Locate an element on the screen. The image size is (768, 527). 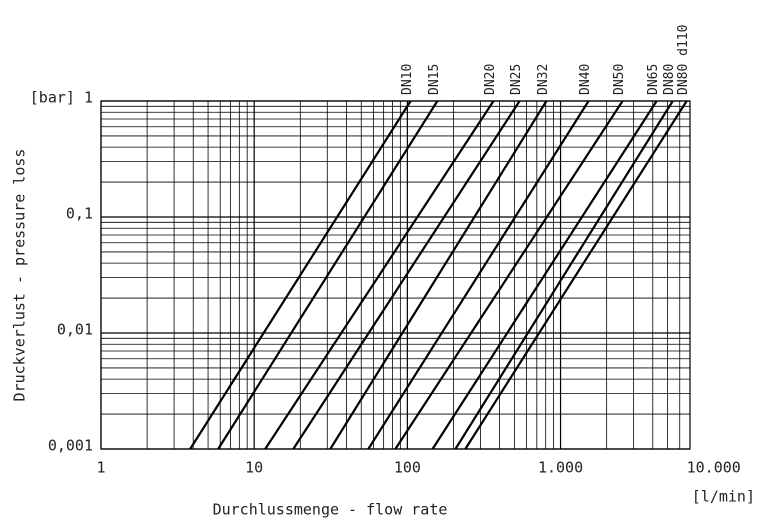
series-label: DN65 is located at coordinates (653, 79).